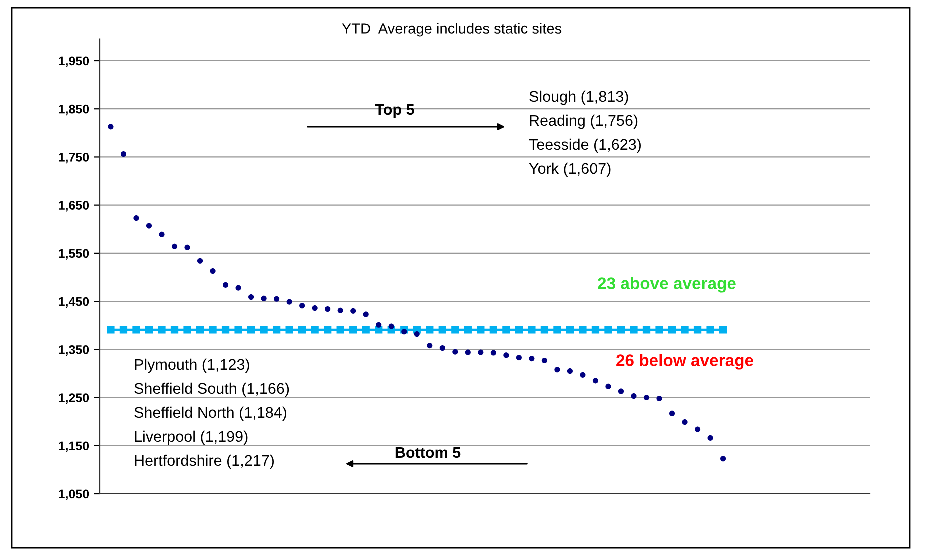  I want to click on y-tick-label: 1,350, so click(74, 350).